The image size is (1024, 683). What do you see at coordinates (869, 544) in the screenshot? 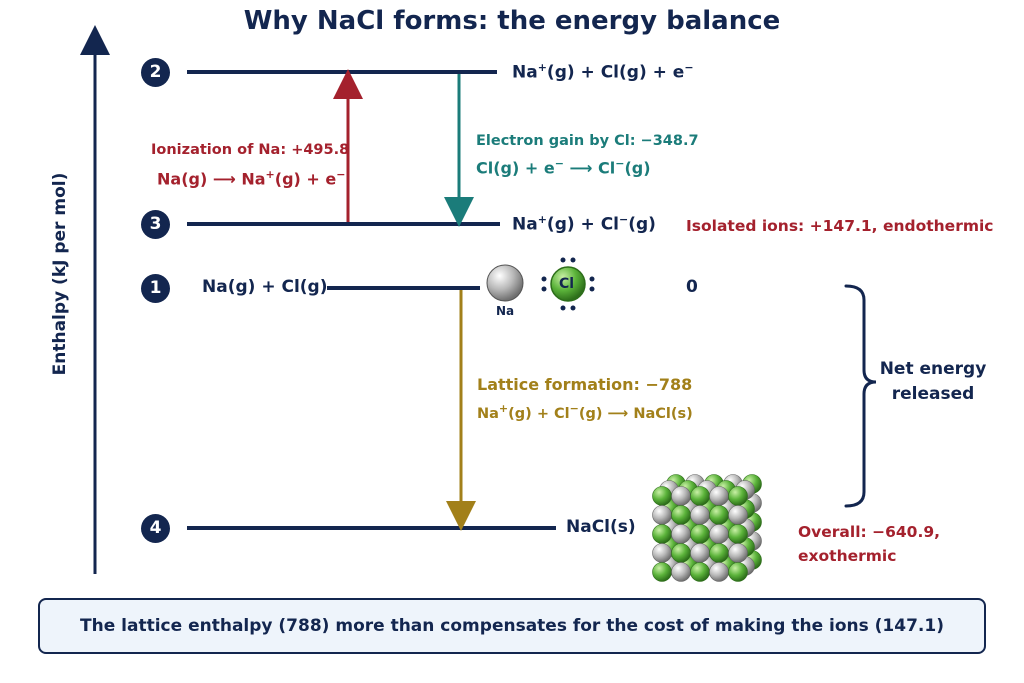
I see `overall-note: Overall: −640.9, exothermic` at bounding box center [869, 544].